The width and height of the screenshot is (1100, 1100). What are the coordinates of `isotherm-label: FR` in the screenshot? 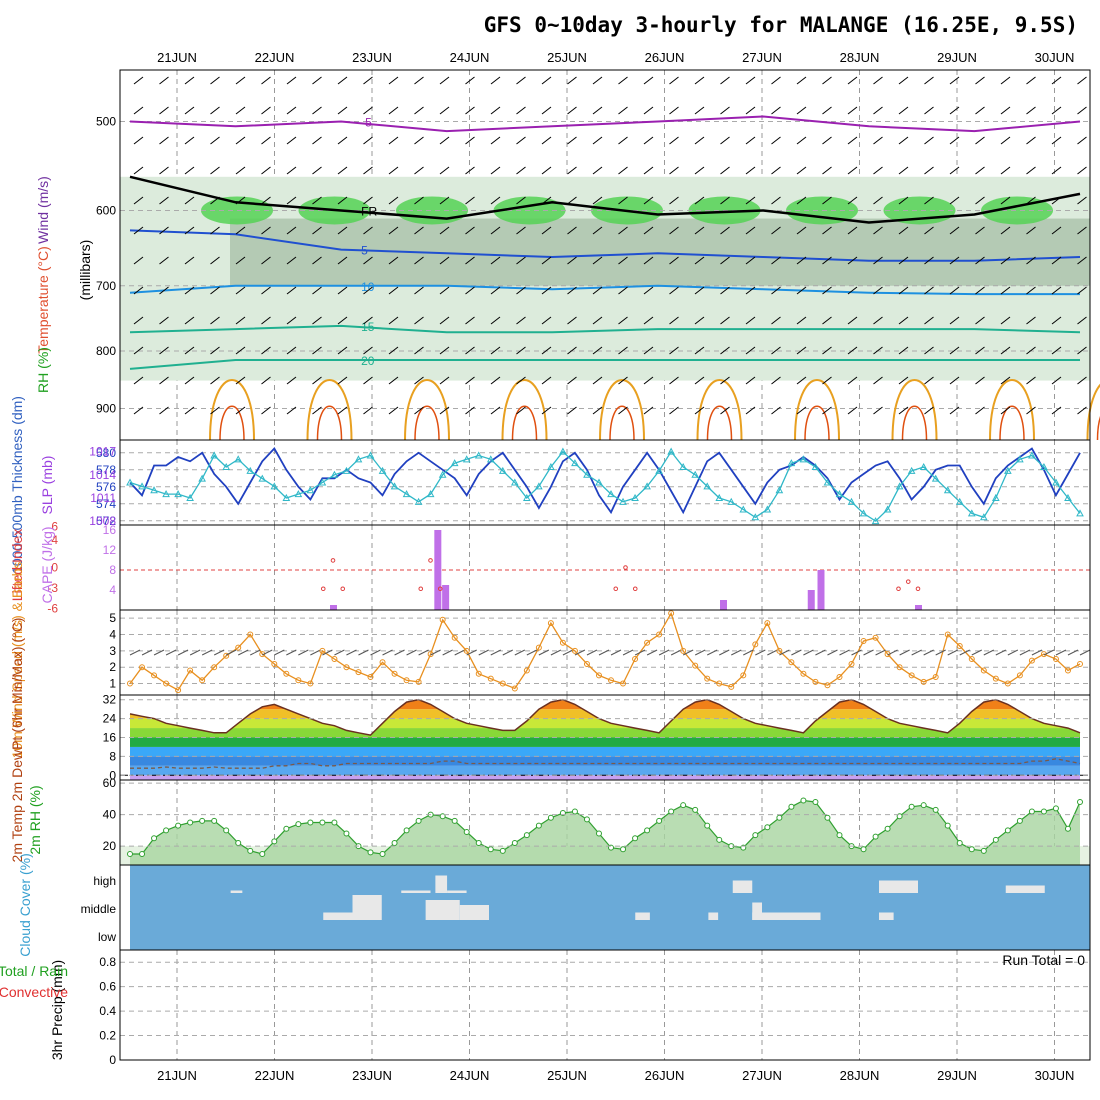 It's located at (369, 211).